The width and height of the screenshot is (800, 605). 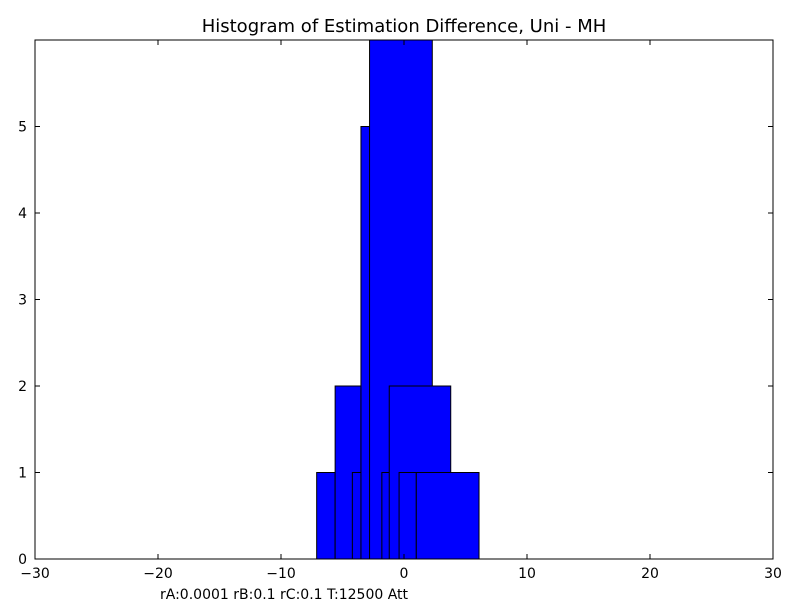 I want to click on x-tick-label: 30, so click(x=773, y=574).